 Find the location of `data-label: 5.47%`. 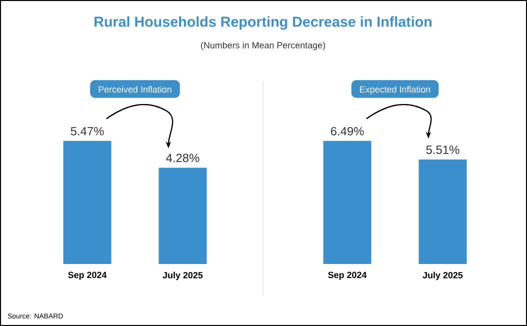

data-label: 5.47% is located at coordinates (87, 131).